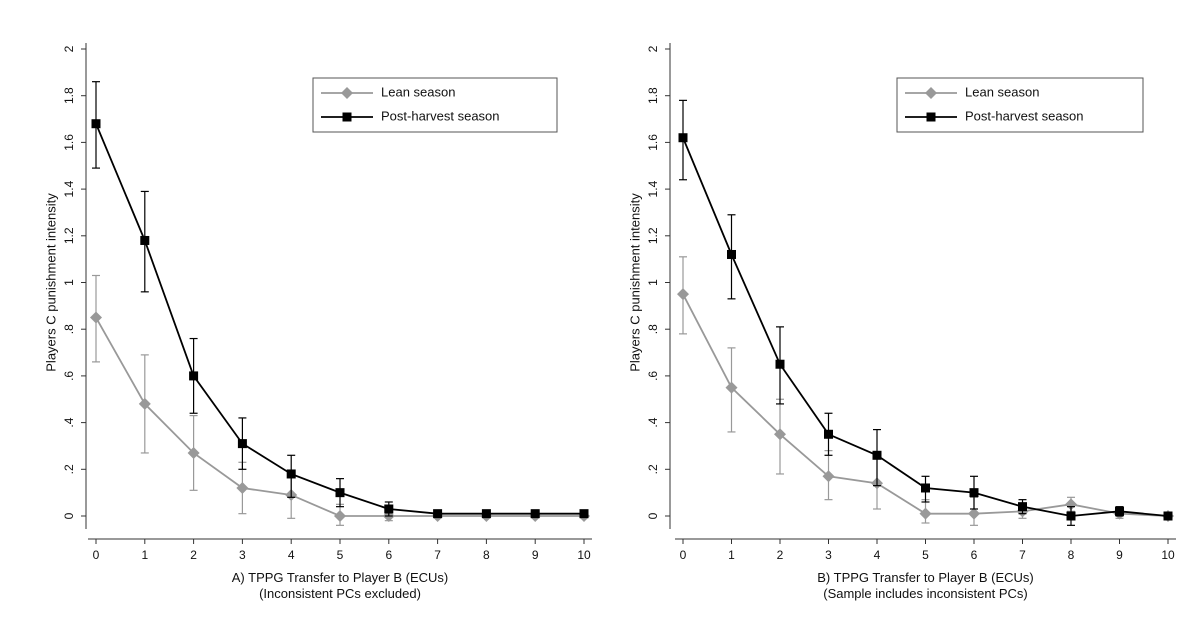  I want to click on x-axis-label: B) TPPG Transfer to Player B (ECUs), so click(925, 577).